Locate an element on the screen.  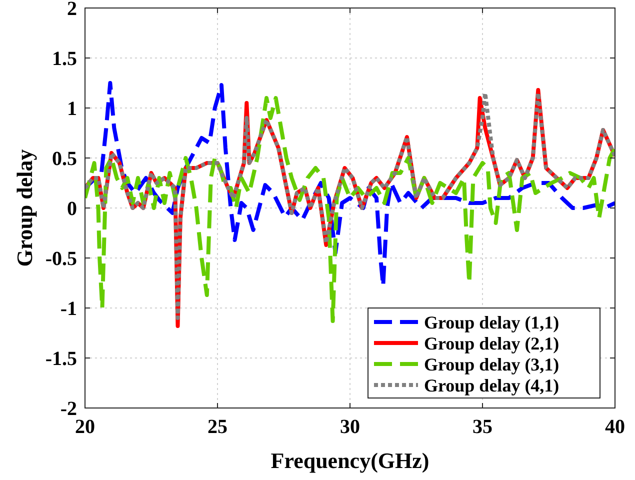
y-tick-label: -1.5 is located at coordinates (61, 359).